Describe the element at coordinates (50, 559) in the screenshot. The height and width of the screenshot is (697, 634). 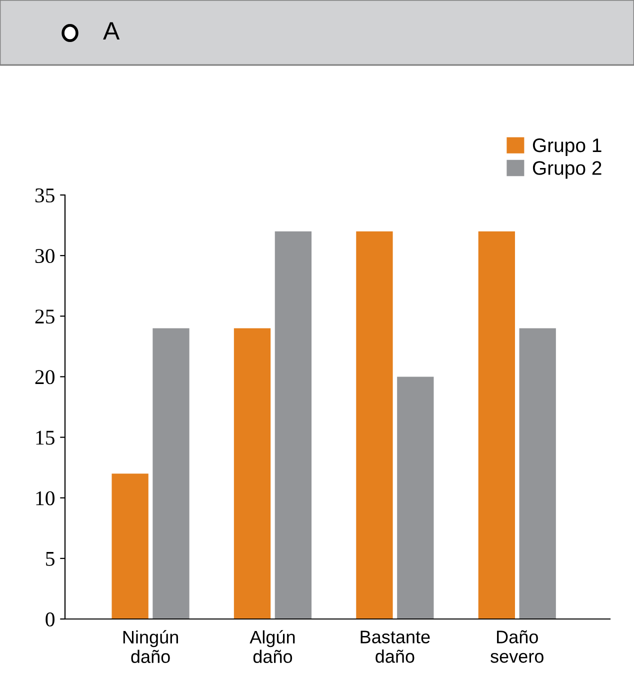
I see `y-tick-label: 5` at that location.